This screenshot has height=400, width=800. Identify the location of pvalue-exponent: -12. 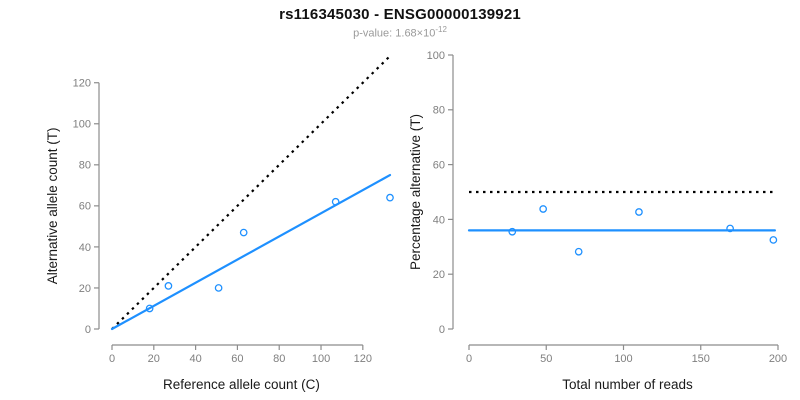
(441, 29).